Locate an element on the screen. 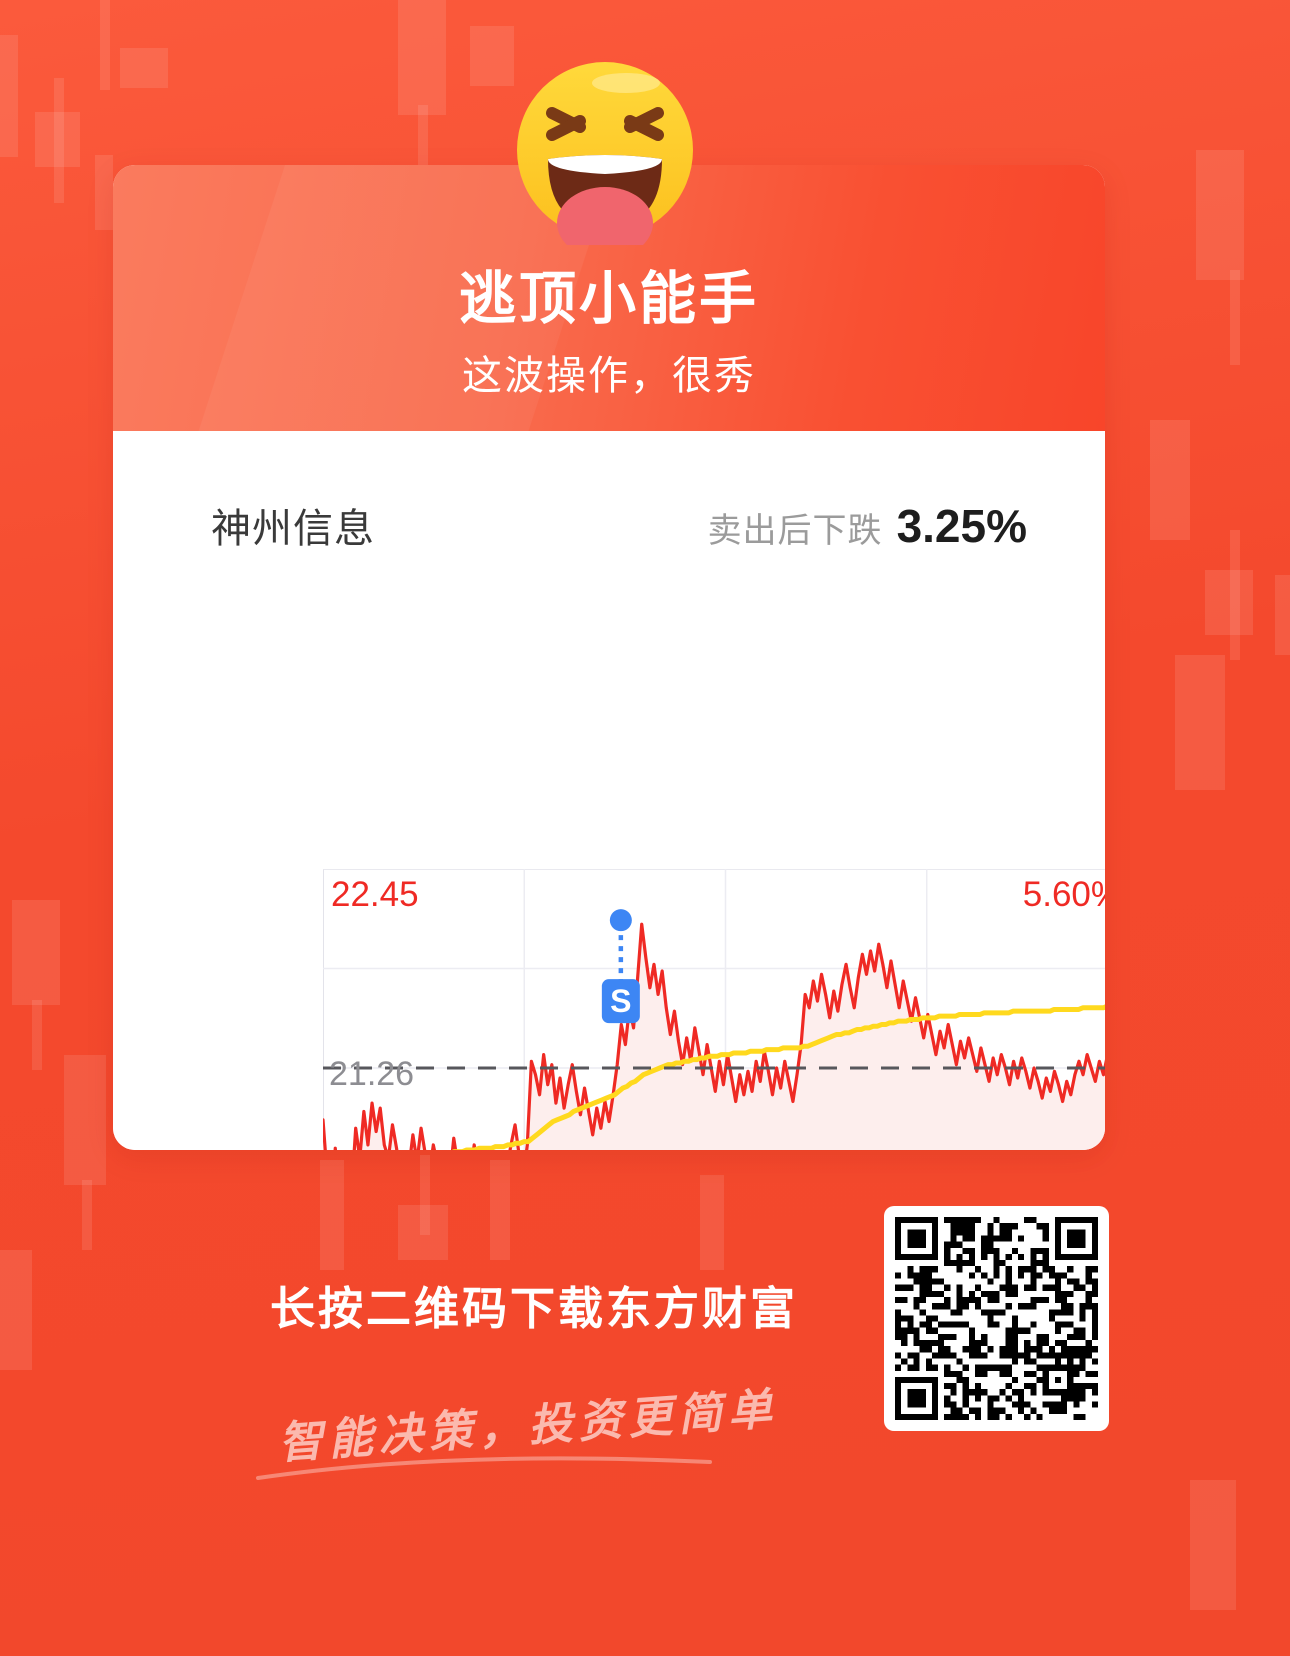 The width and height of the screenshot is (1290, 1656). axis-high-price: 22.45 is located at coordinates (375, 894).